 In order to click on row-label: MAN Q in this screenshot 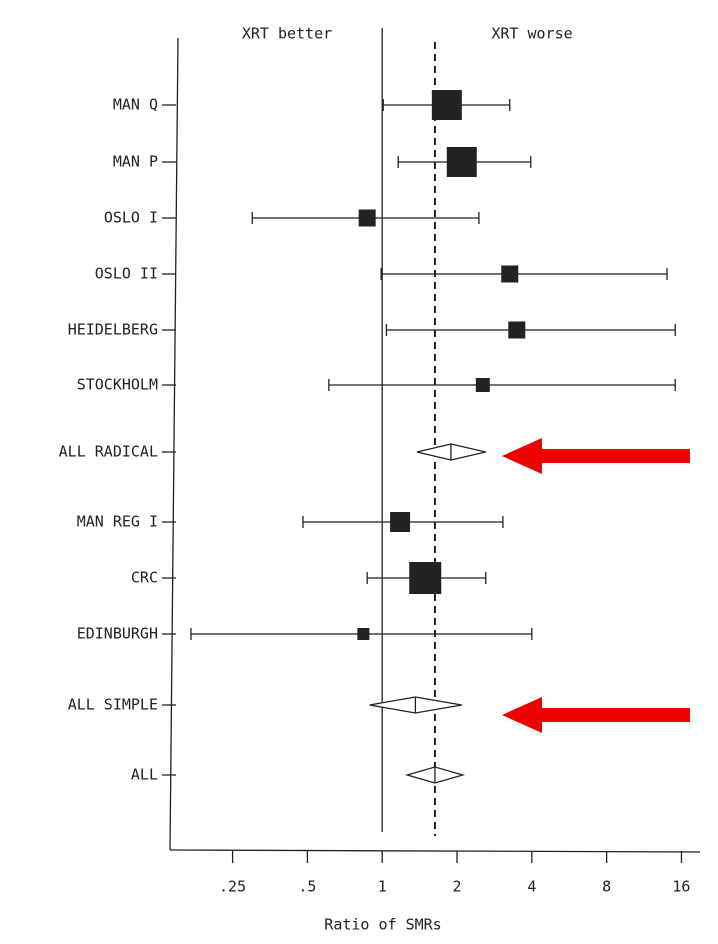, I will do `click(135, 105)`.